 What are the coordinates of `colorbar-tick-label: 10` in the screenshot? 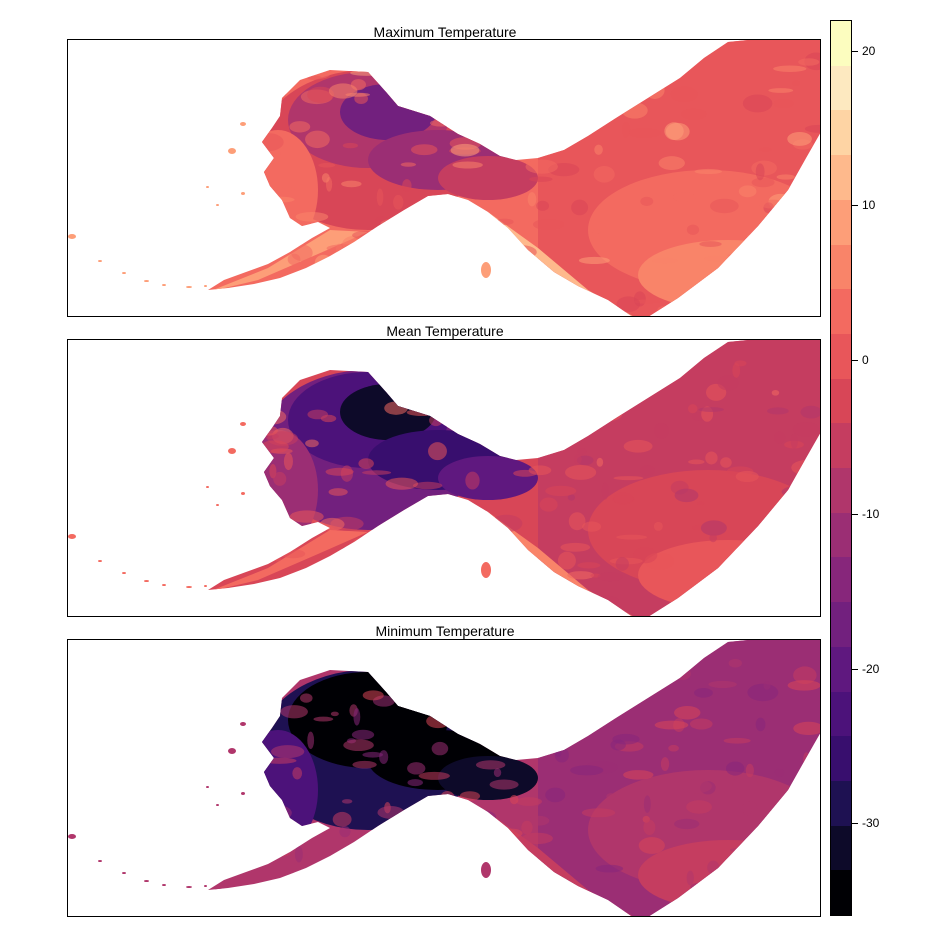 It's located at (869, 205).